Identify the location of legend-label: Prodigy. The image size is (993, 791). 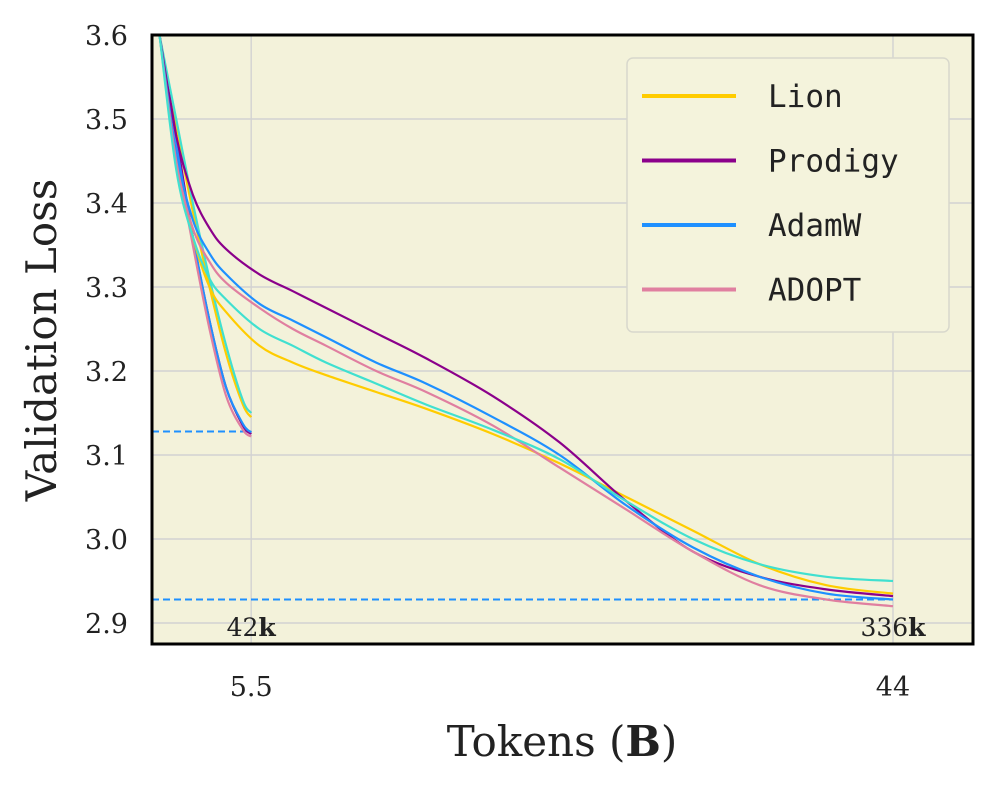
(833, 162).